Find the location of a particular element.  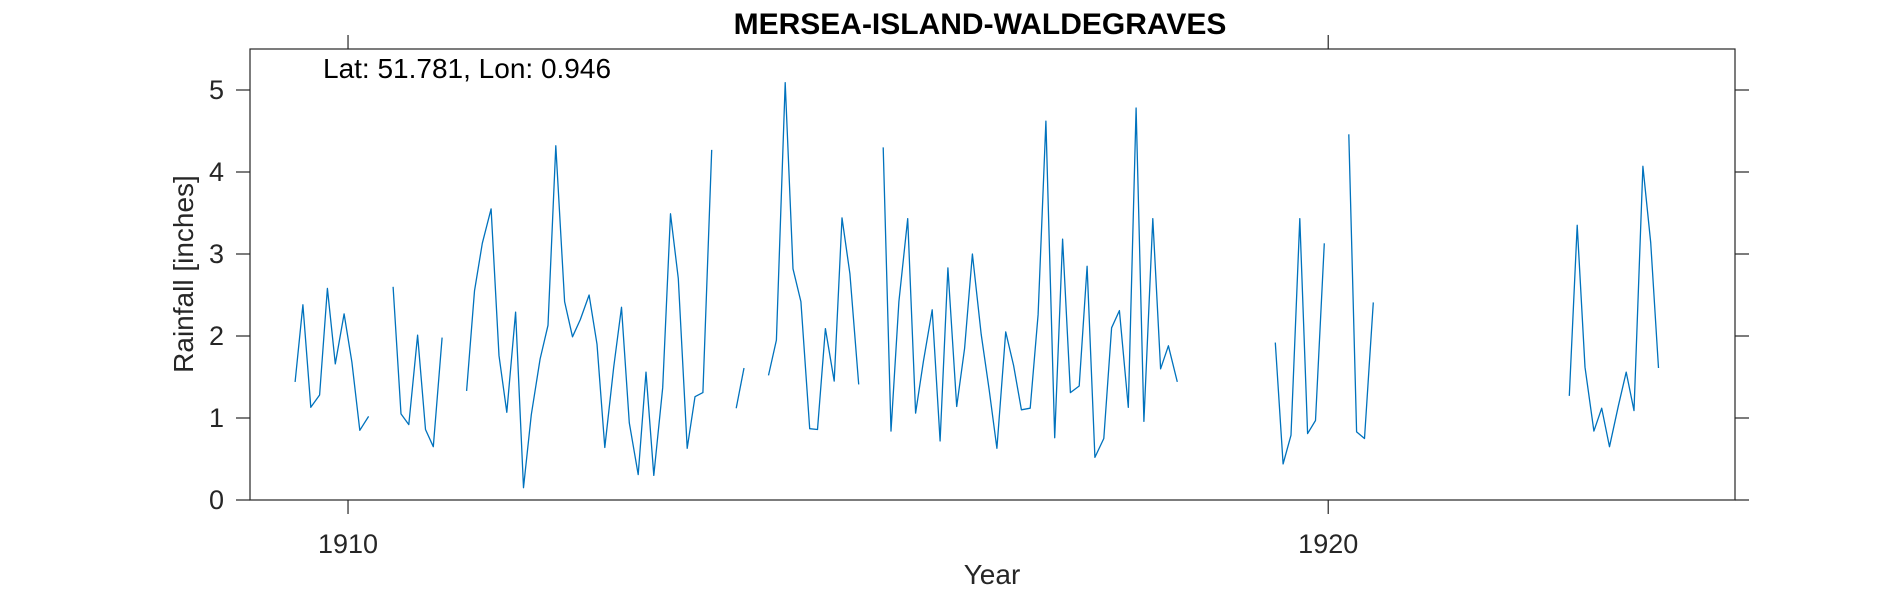

location-annotation: Lat: 51.781, Lon: 0.946 is located at coordinates (467, 68).